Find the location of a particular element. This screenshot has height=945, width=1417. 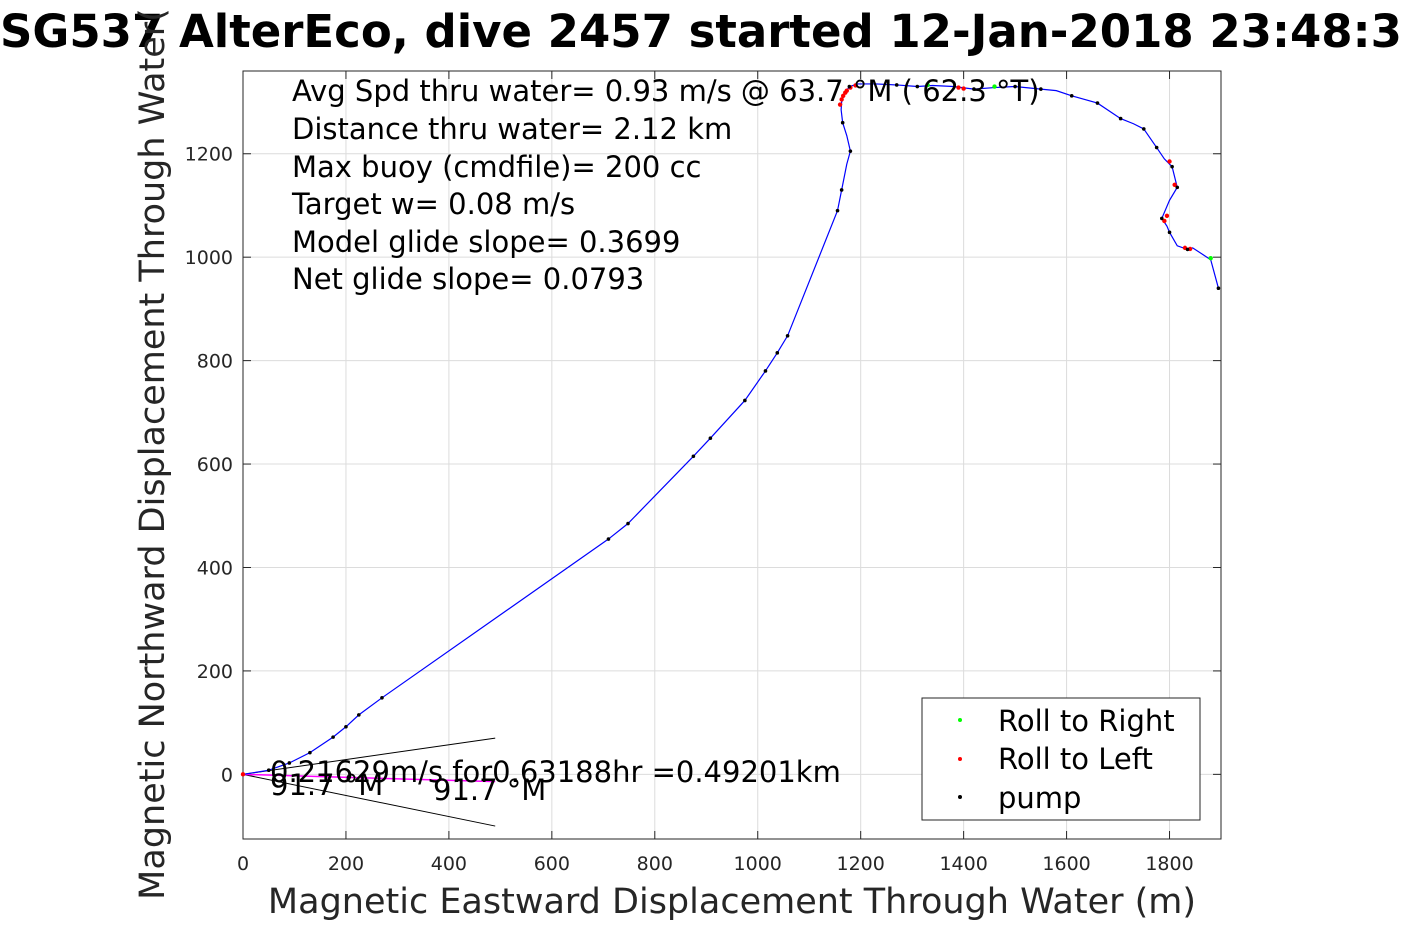

cone-lower-line is located at coordinates (369, 800).